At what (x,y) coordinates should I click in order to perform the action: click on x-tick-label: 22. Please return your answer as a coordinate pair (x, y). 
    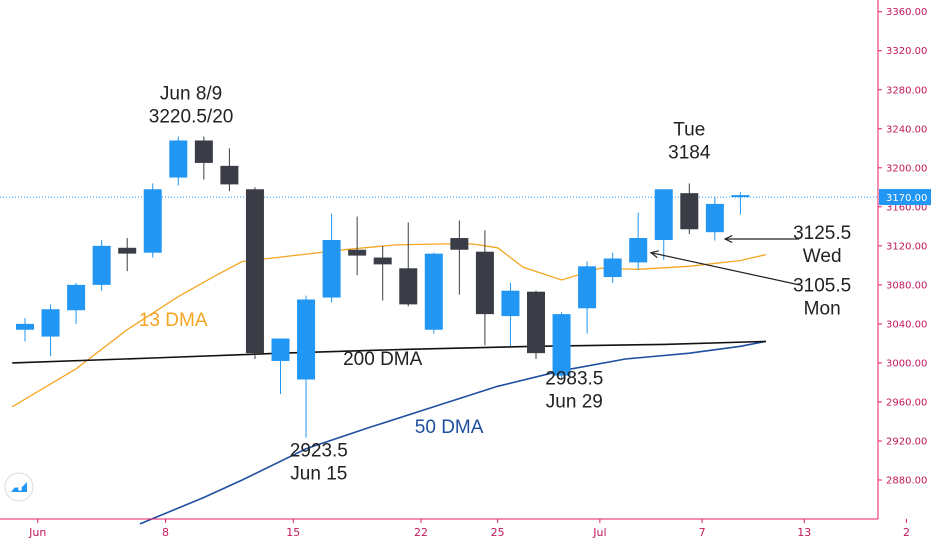
    Looking at the image, I should click on (421, 532).